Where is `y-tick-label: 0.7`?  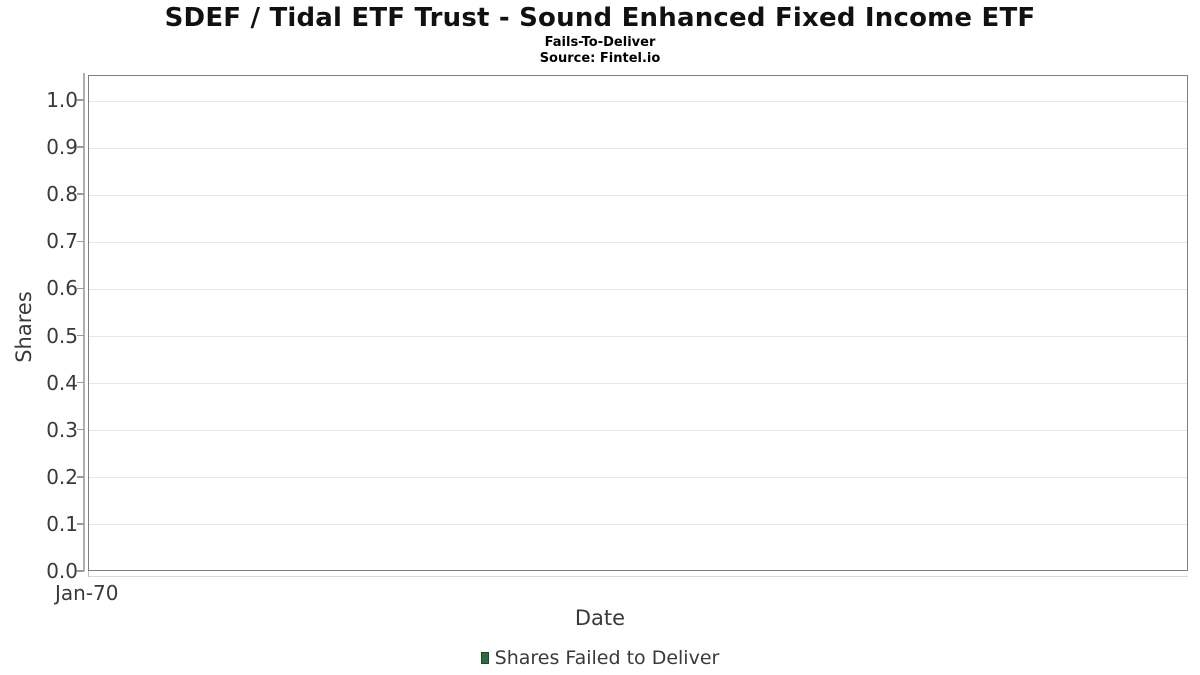
y-tick-label: 0.7 is located at coordinates (62, 241).